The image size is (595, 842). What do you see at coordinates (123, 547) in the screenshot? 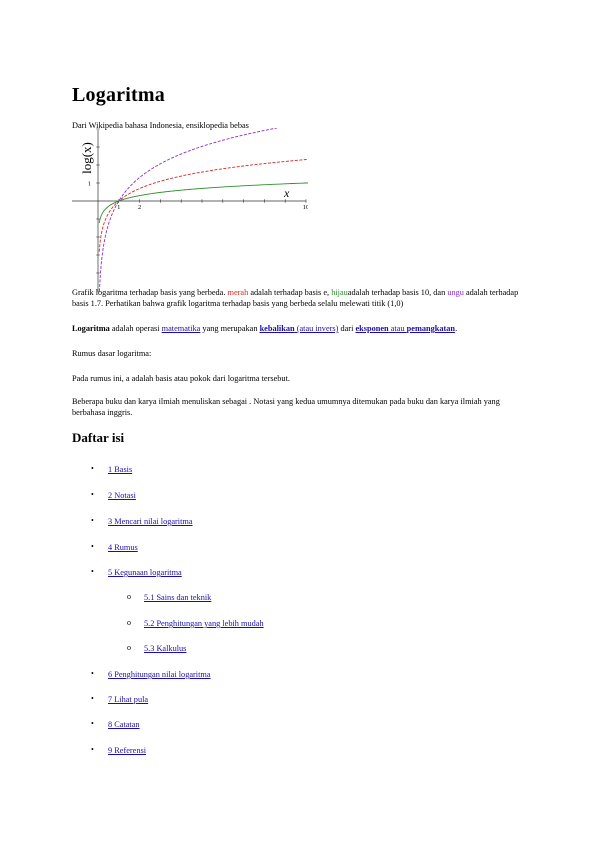
I see `toc-link: 4 Rumus` at bounding box center [123, 547].